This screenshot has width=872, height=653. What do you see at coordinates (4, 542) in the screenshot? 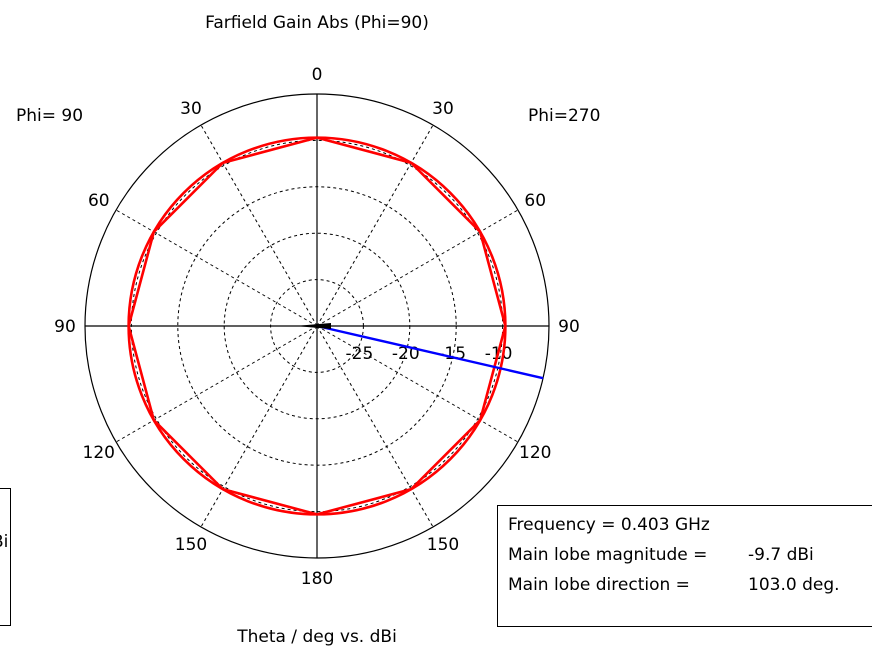
I see `clipped-fragment-unit: Bi` at bounding box center [4, 542].